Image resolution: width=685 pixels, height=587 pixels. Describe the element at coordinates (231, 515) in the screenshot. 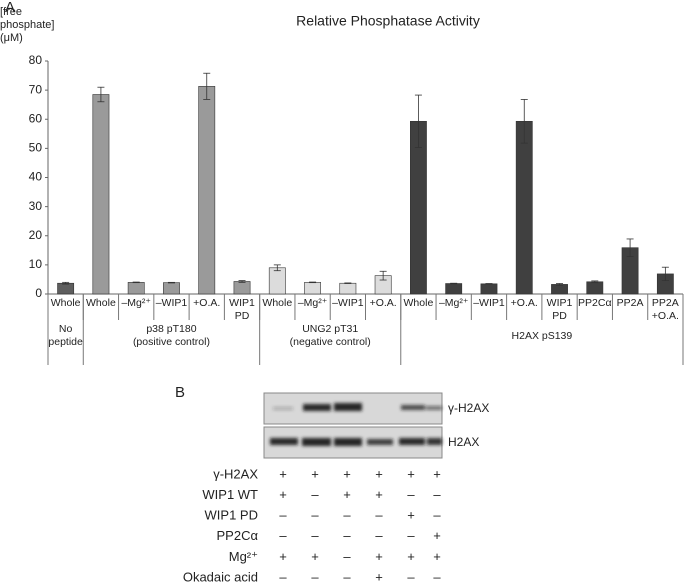

I see `condition-label: WIP1 PD` at that location.